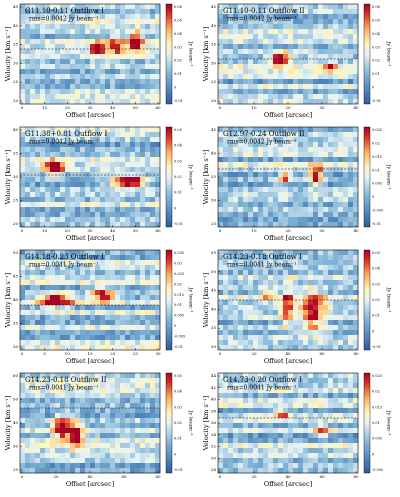  What do you see at coordinates (158, 476) in the screenshot?
I see `x-tick-label: 80` at bounding box center [158, 476].